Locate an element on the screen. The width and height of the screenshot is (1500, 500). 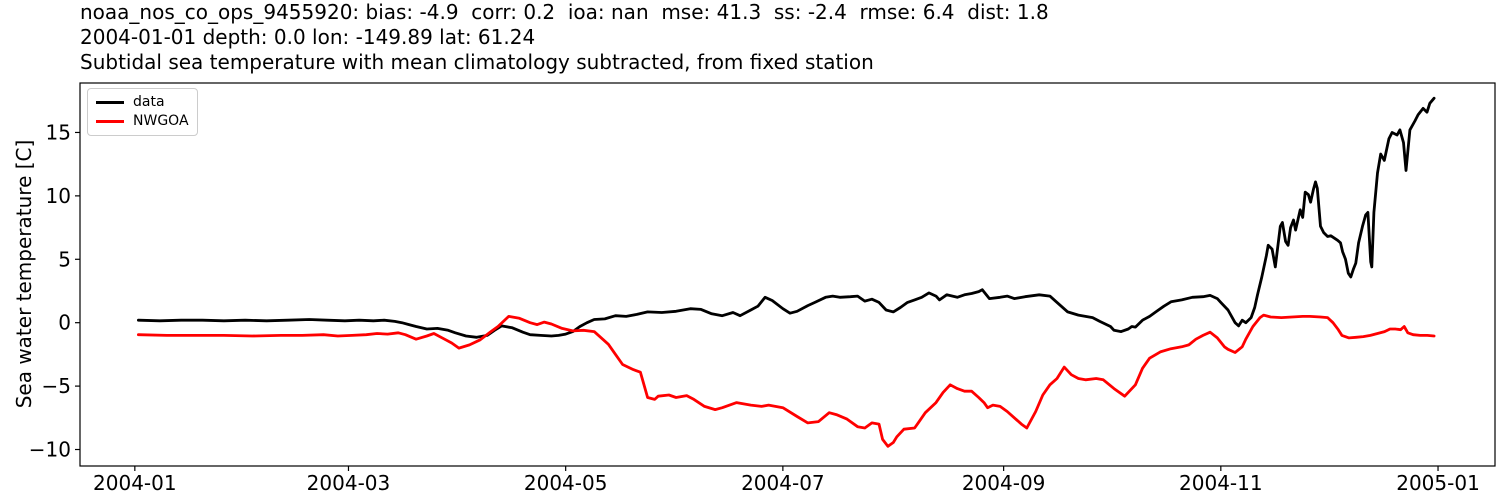
y-tick-label: 15 is located at coordinates (58, 132).